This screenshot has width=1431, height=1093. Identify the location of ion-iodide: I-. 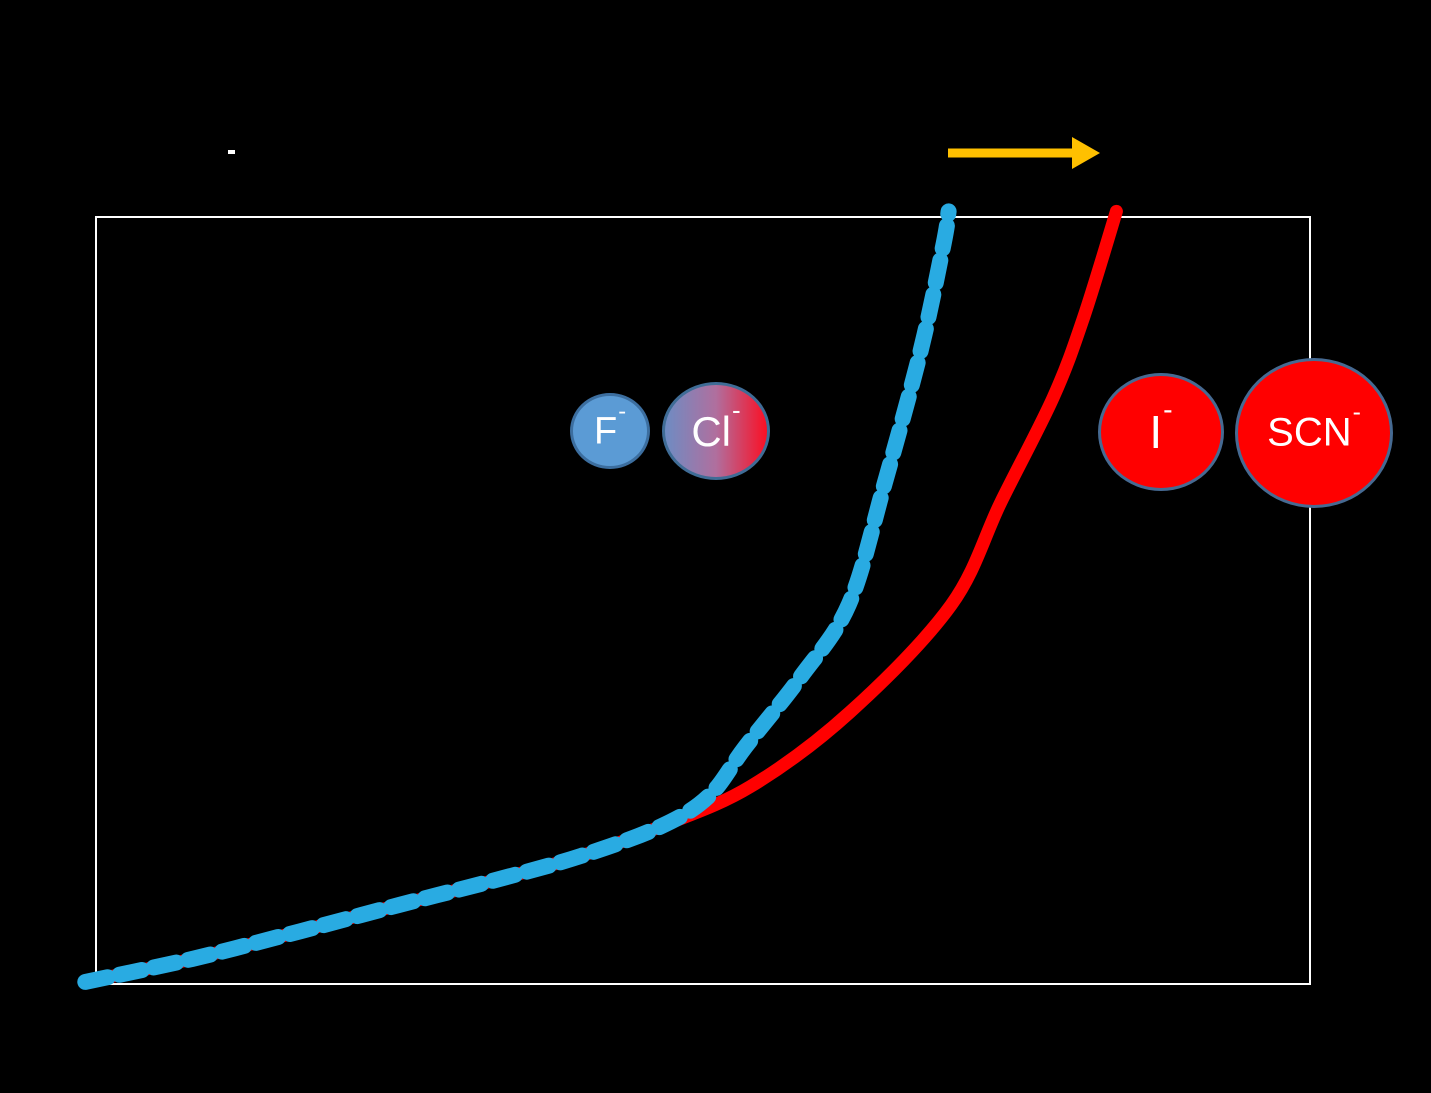
(1161, 432).